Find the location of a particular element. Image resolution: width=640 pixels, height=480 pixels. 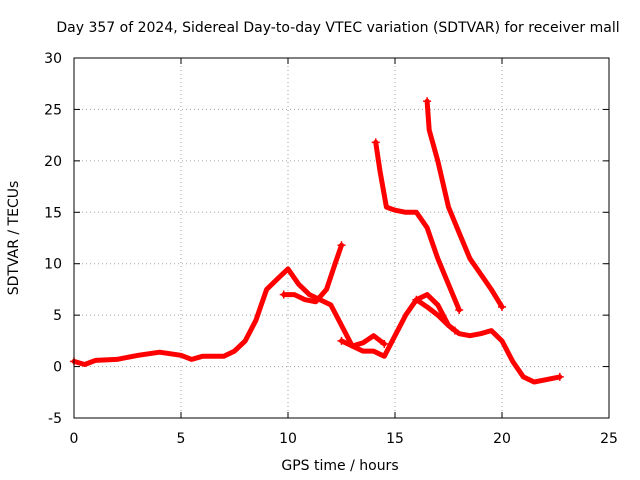

y-tick-label: 5 is located at coordinates (57, 316).